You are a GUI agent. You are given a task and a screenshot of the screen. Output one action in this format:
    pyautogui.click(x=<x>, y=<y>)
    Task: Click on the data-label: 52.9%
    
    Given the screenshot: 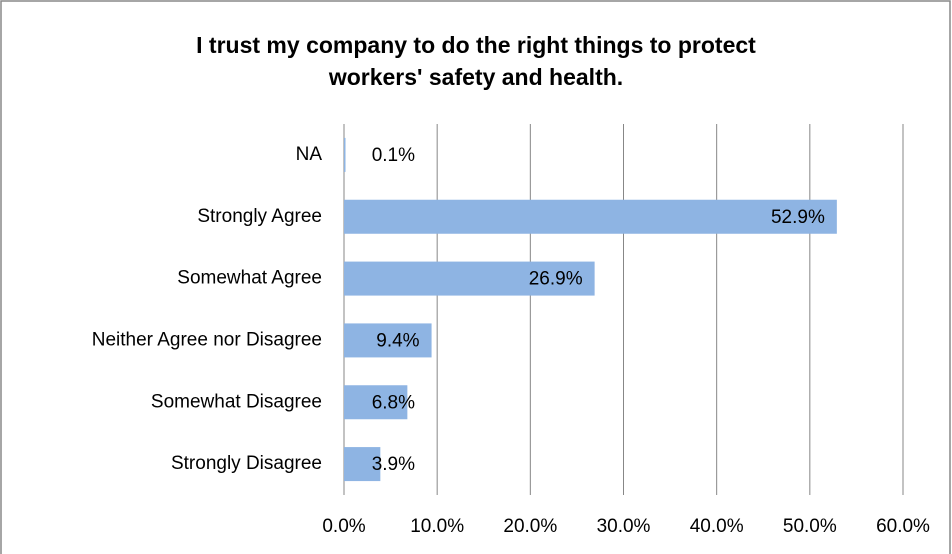 What is the action you would take?
    pyautogui.click(x=798, y=217)
    